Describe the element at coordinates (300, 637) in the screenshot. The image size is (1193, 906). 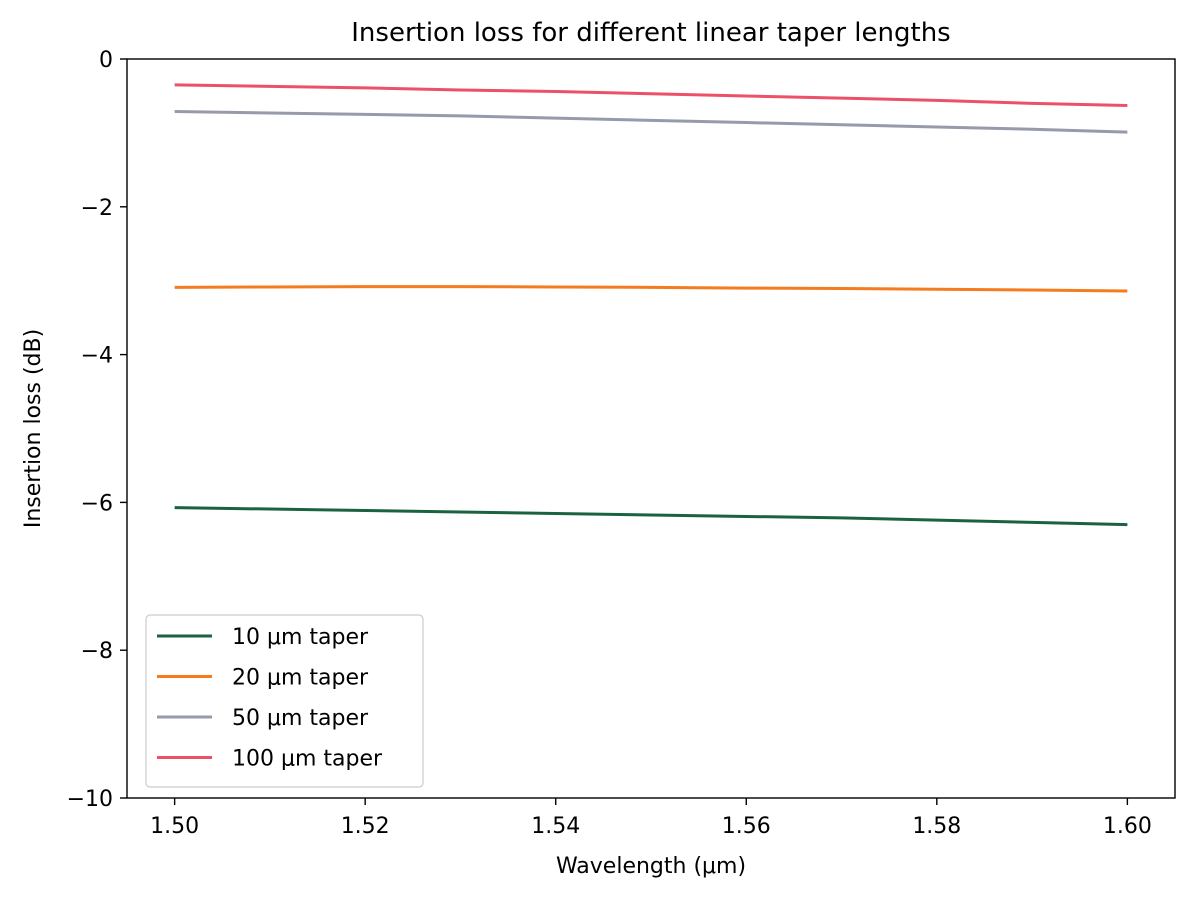
I see `legend-label-10: 10 μm taper` at that location.